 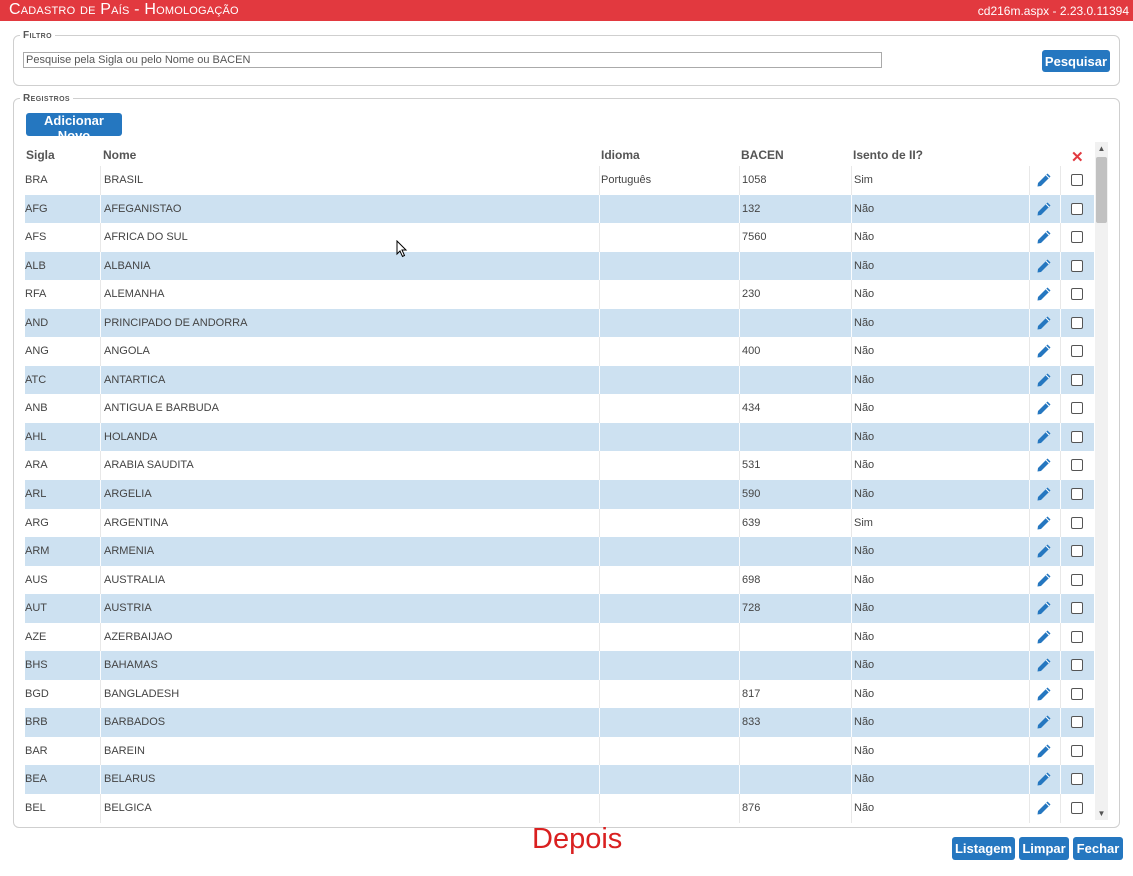 What do you see at coordinates (762, 155) in the screenshot?
I see `column-header-bacen: BACEN` at bounding box center [762, 155].